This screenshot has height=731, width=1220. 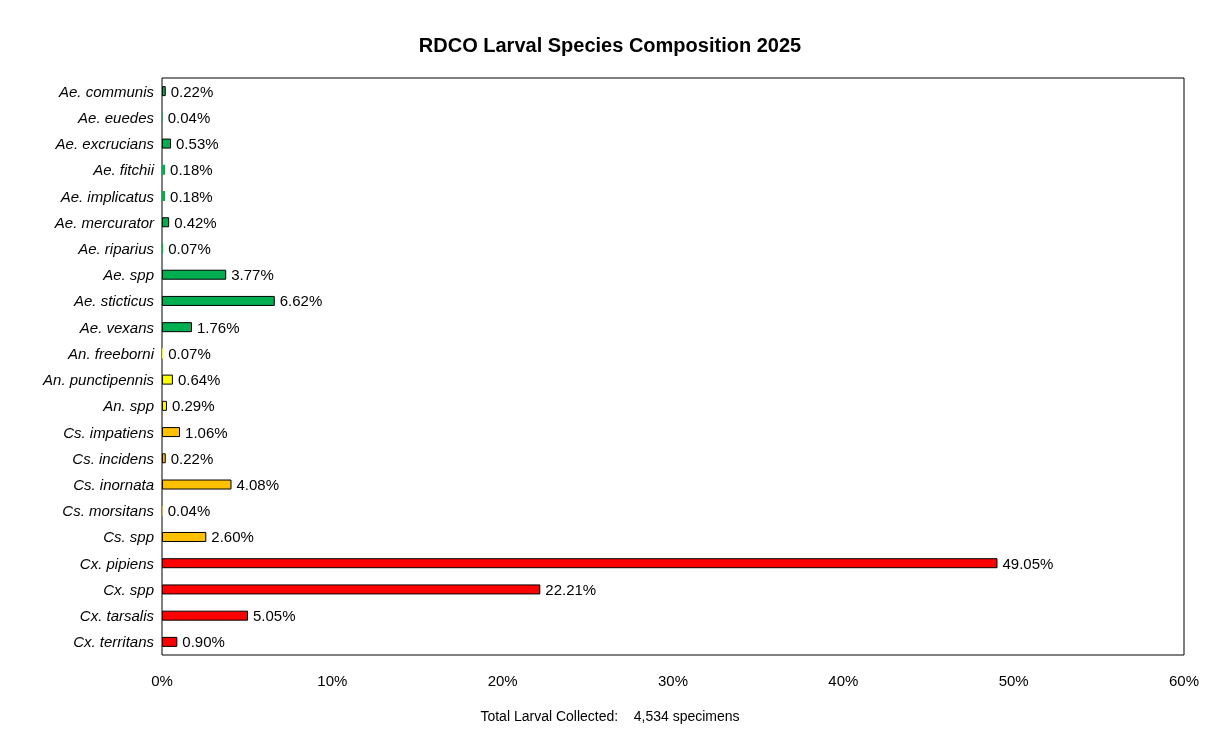 What do you see at coordinates (252, 275) in the screenshot?
I see `data-label: 3.77%` at bounding box center [252, 275].